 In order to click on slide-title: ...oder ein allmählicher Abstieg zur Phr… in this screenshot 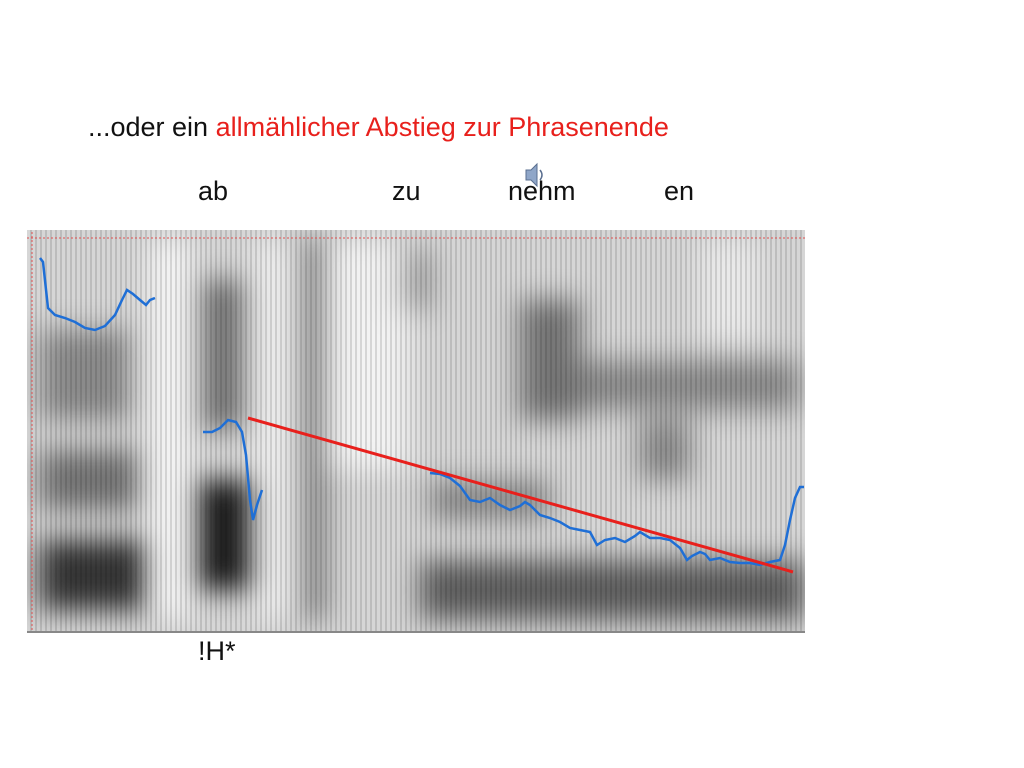, I will do `click(378, 127)`.